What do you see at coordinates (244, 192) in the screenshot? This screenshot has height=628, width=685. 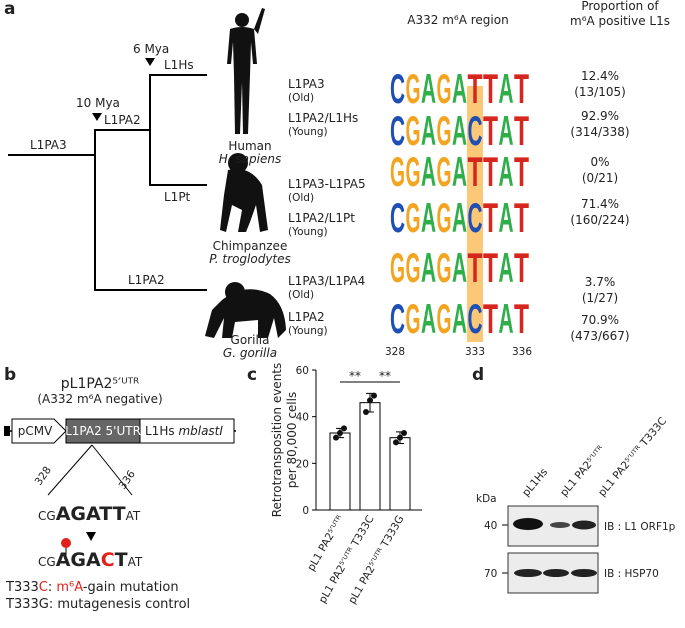 I see `silhouette-chimpanzee` at bounding box center [244, 192].